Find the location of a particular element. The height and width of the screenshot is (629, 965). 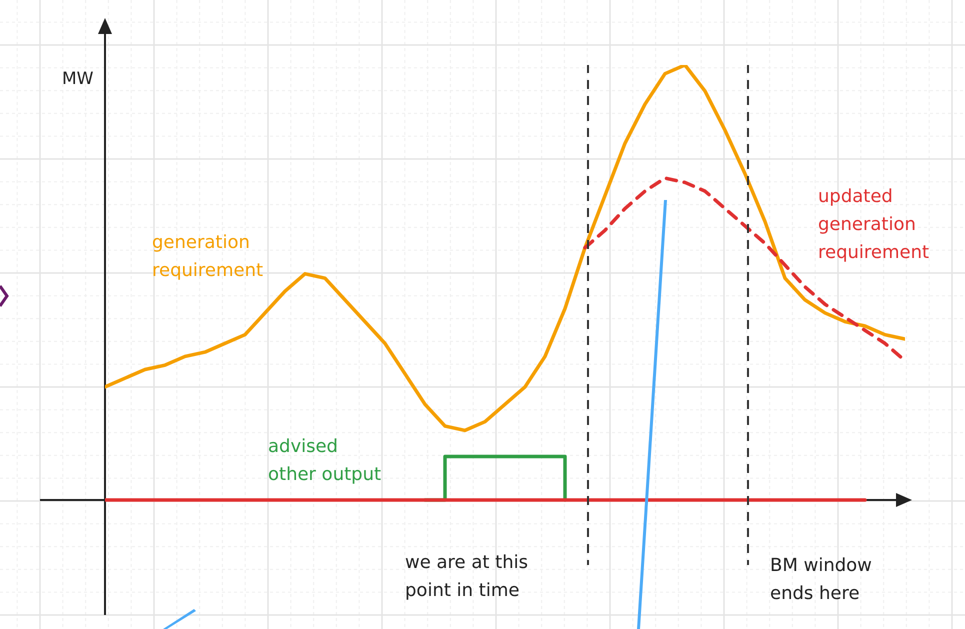

series-label: generation requirement is located at coordinates (208, 256).